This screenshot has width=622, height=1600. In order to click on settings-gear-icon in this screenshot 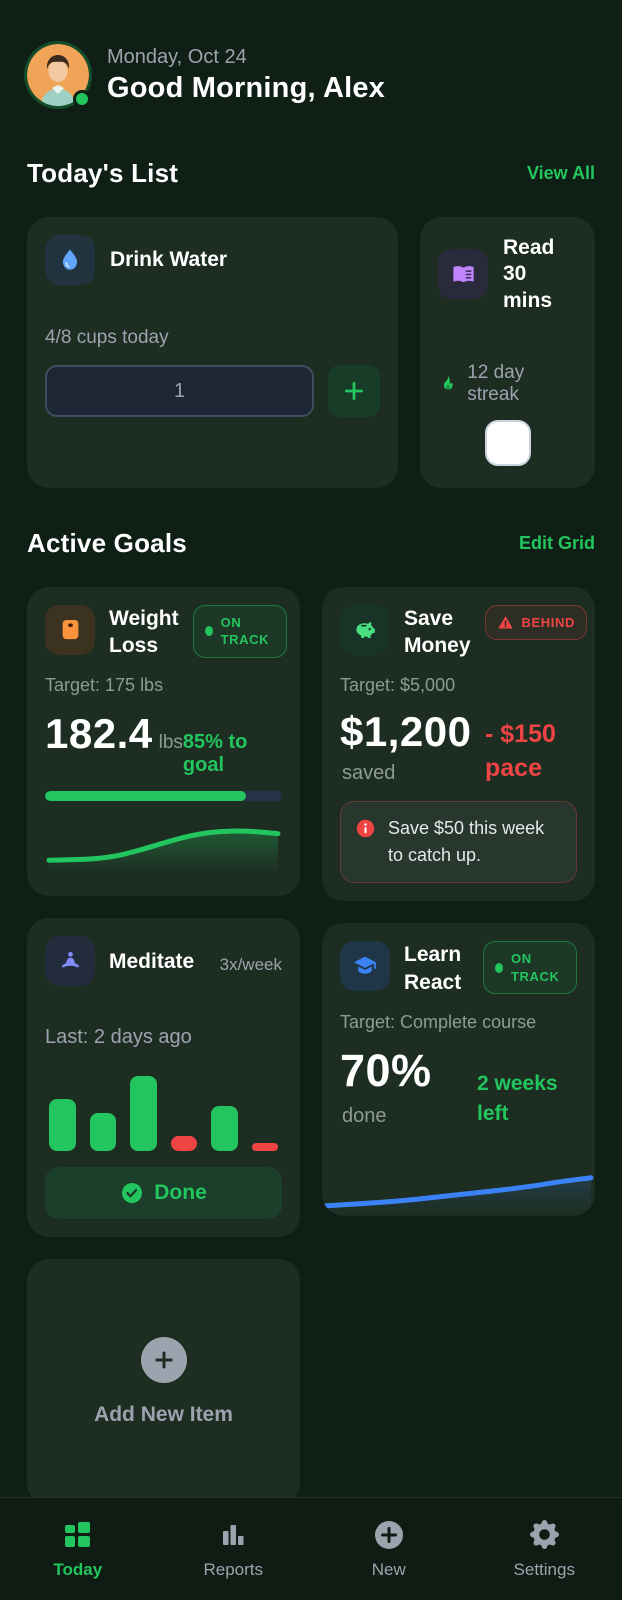, I will do `click(544, 1535)`.